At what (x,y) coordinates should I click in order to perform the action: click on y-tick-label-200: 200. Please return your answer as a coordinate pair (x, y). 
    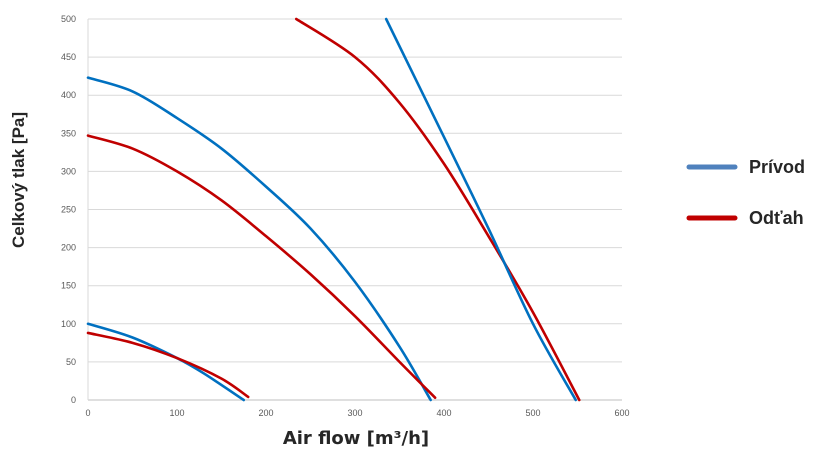
    Looking at the image, I should click on (68, 248).